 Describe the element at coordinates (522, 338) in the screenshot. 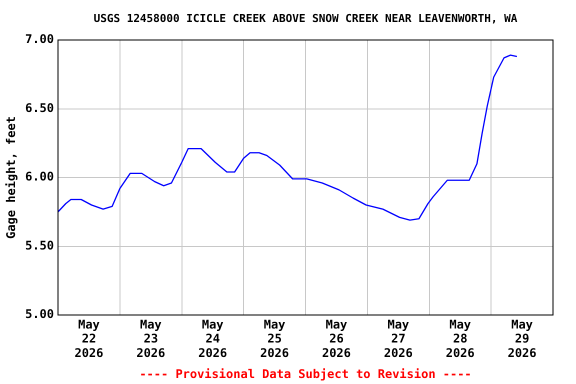

I see `x-tick-label: May 29 2026` at that location.